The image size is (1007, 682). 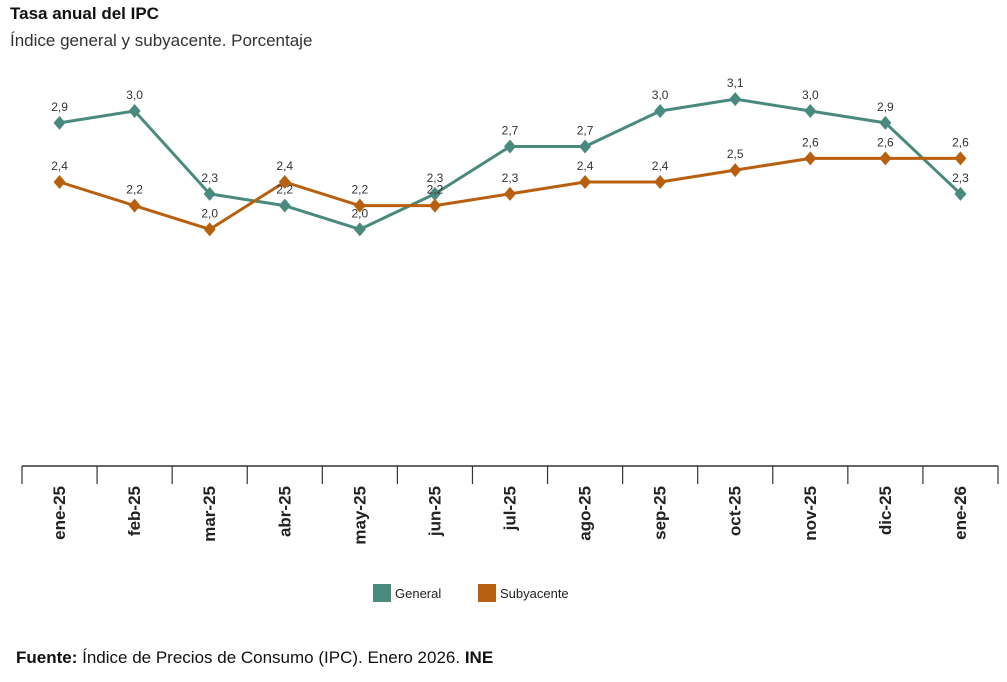 I want to click on x-tick-label: nov-25, so click(x=810, y=513).